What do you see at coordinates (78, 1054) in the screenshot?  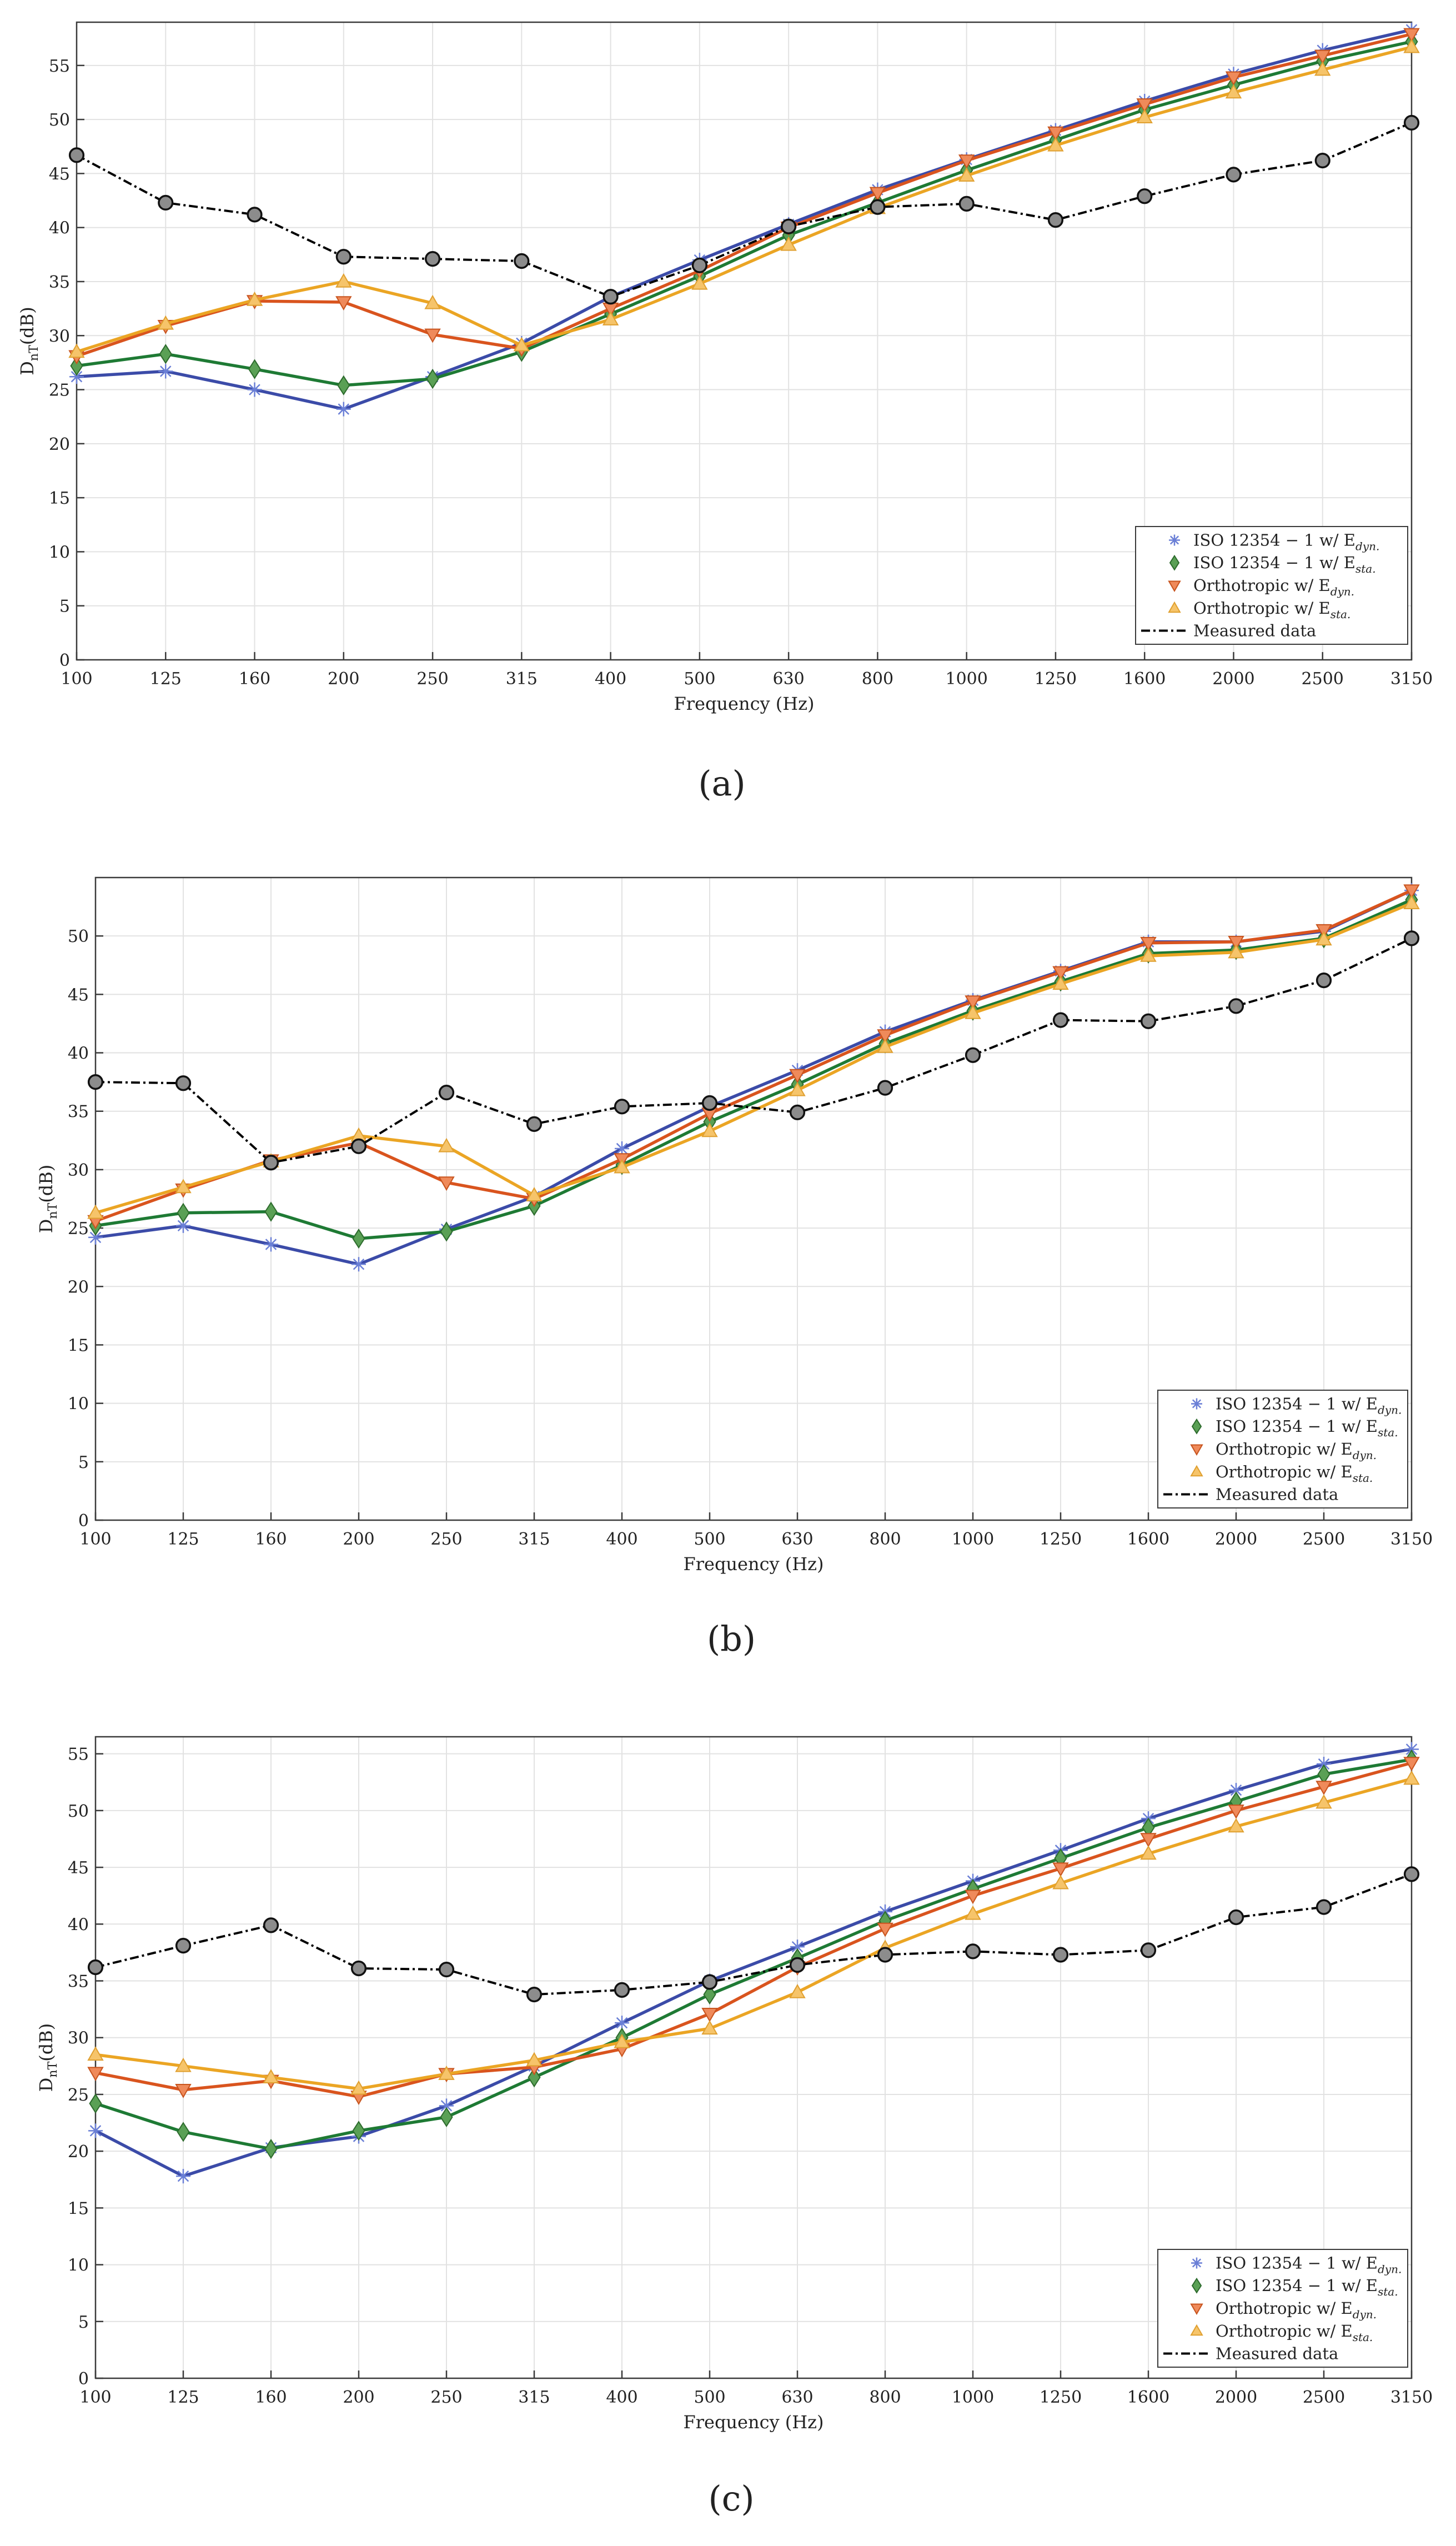 I see `y-tick-label: 40` at bounding box center [78, 1054].